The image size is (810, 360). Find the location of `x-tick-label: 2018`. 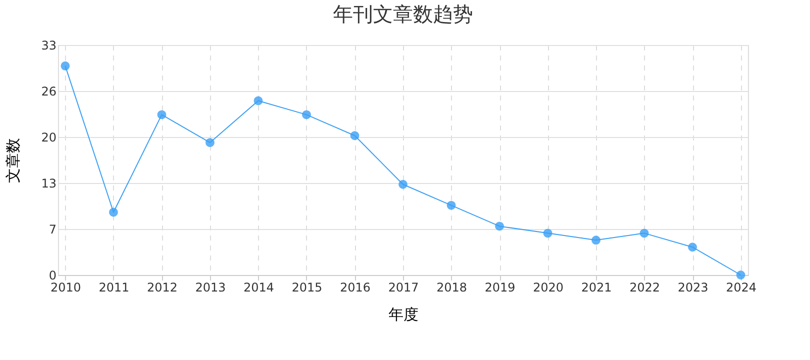

x-tick-label: 2018 is located at coordinates (452, 287).